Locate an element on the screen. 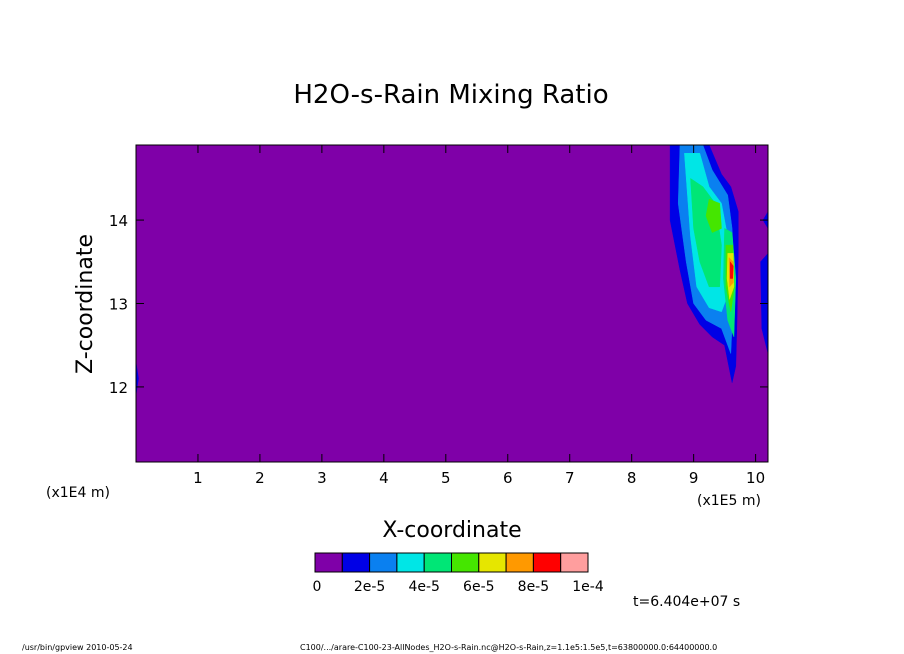 This screenshot has height=654, width=904. colorbar-label: 6e-5 is located at coordinates (478, 587).